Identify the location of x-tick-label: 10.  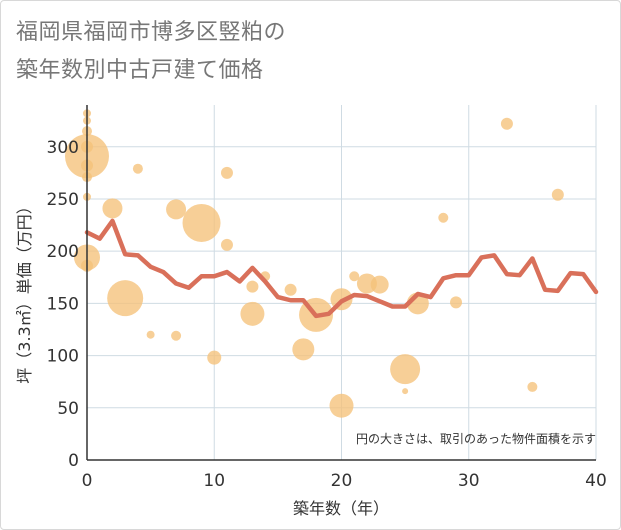
(214, 481).